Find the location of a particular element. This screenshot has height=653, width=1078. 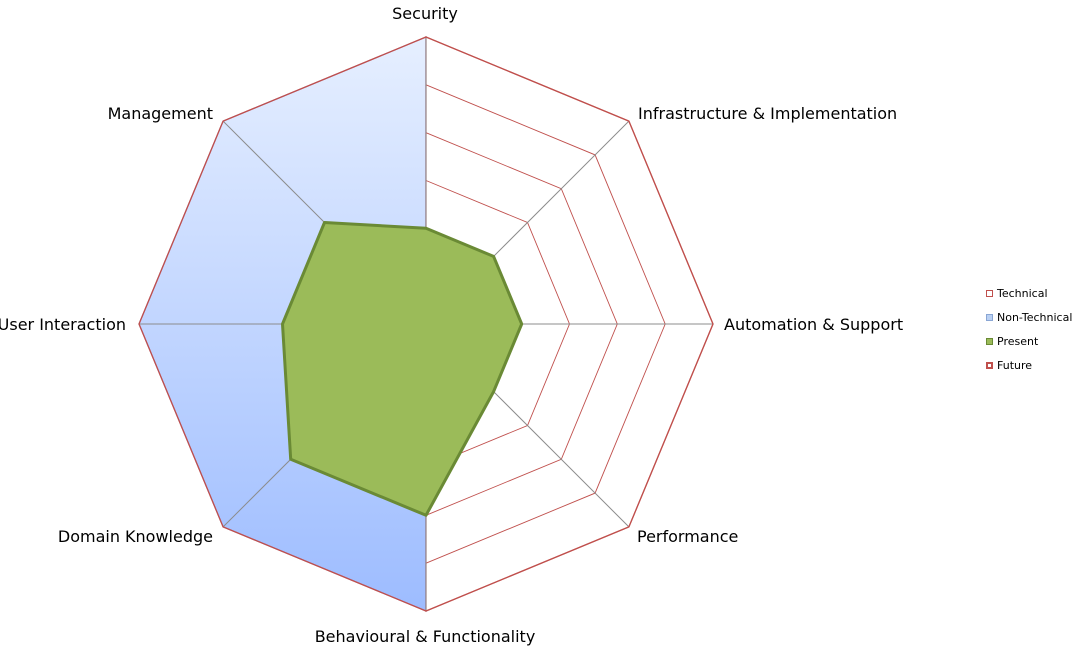

legend-item-future: Future is located at coordinates (1029, 365).